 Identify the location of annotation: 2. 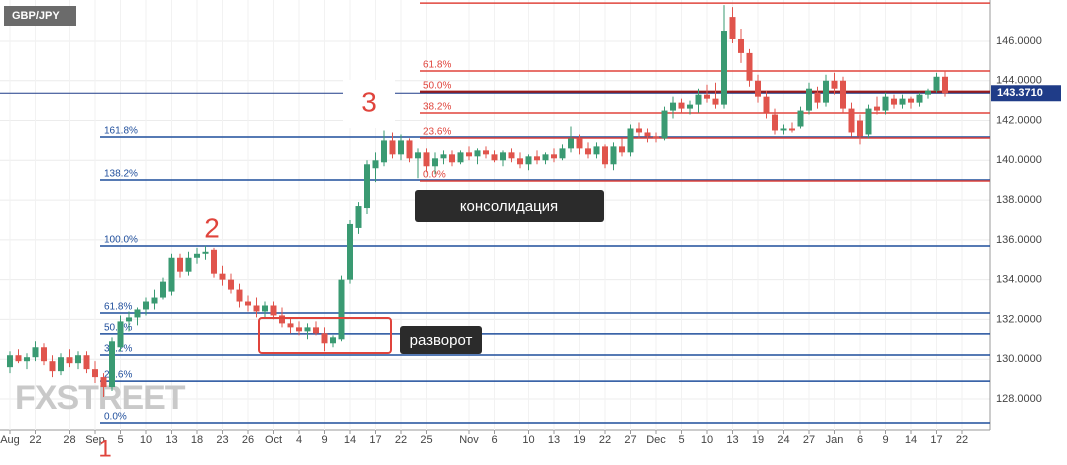
(212, 227).